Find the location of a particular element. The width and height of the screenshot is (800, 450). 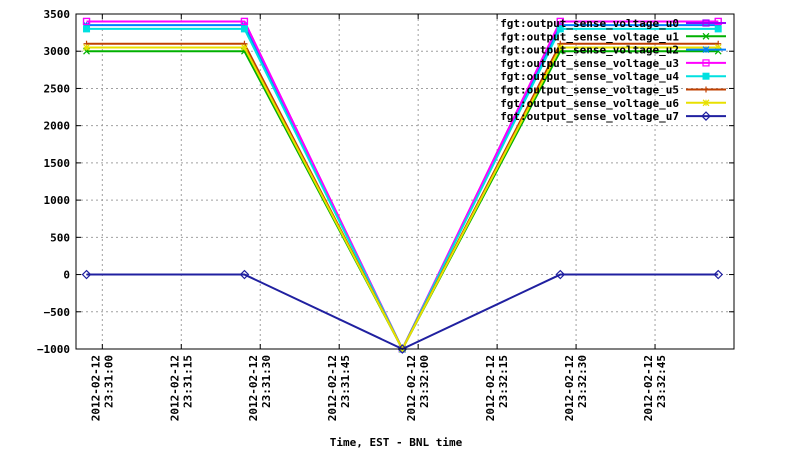

legend-label: fgt:output_sense_voltage_u6 is located at coordinates (589, 103).